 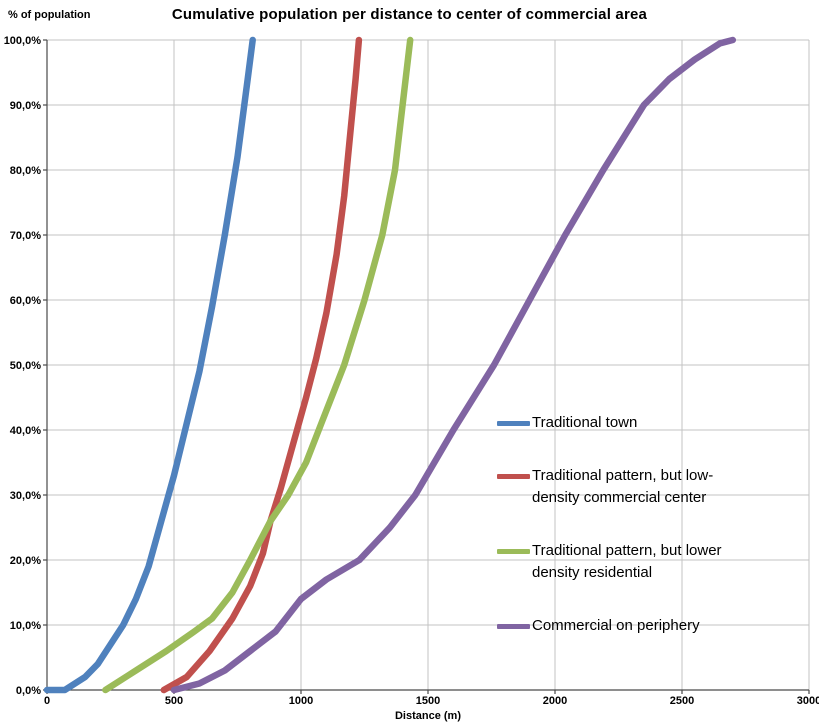 What do you see at coordinates (428, 716) in the screenshot?
I see `x-axis-title: Distance (m)` at bounding box center [428, 716].